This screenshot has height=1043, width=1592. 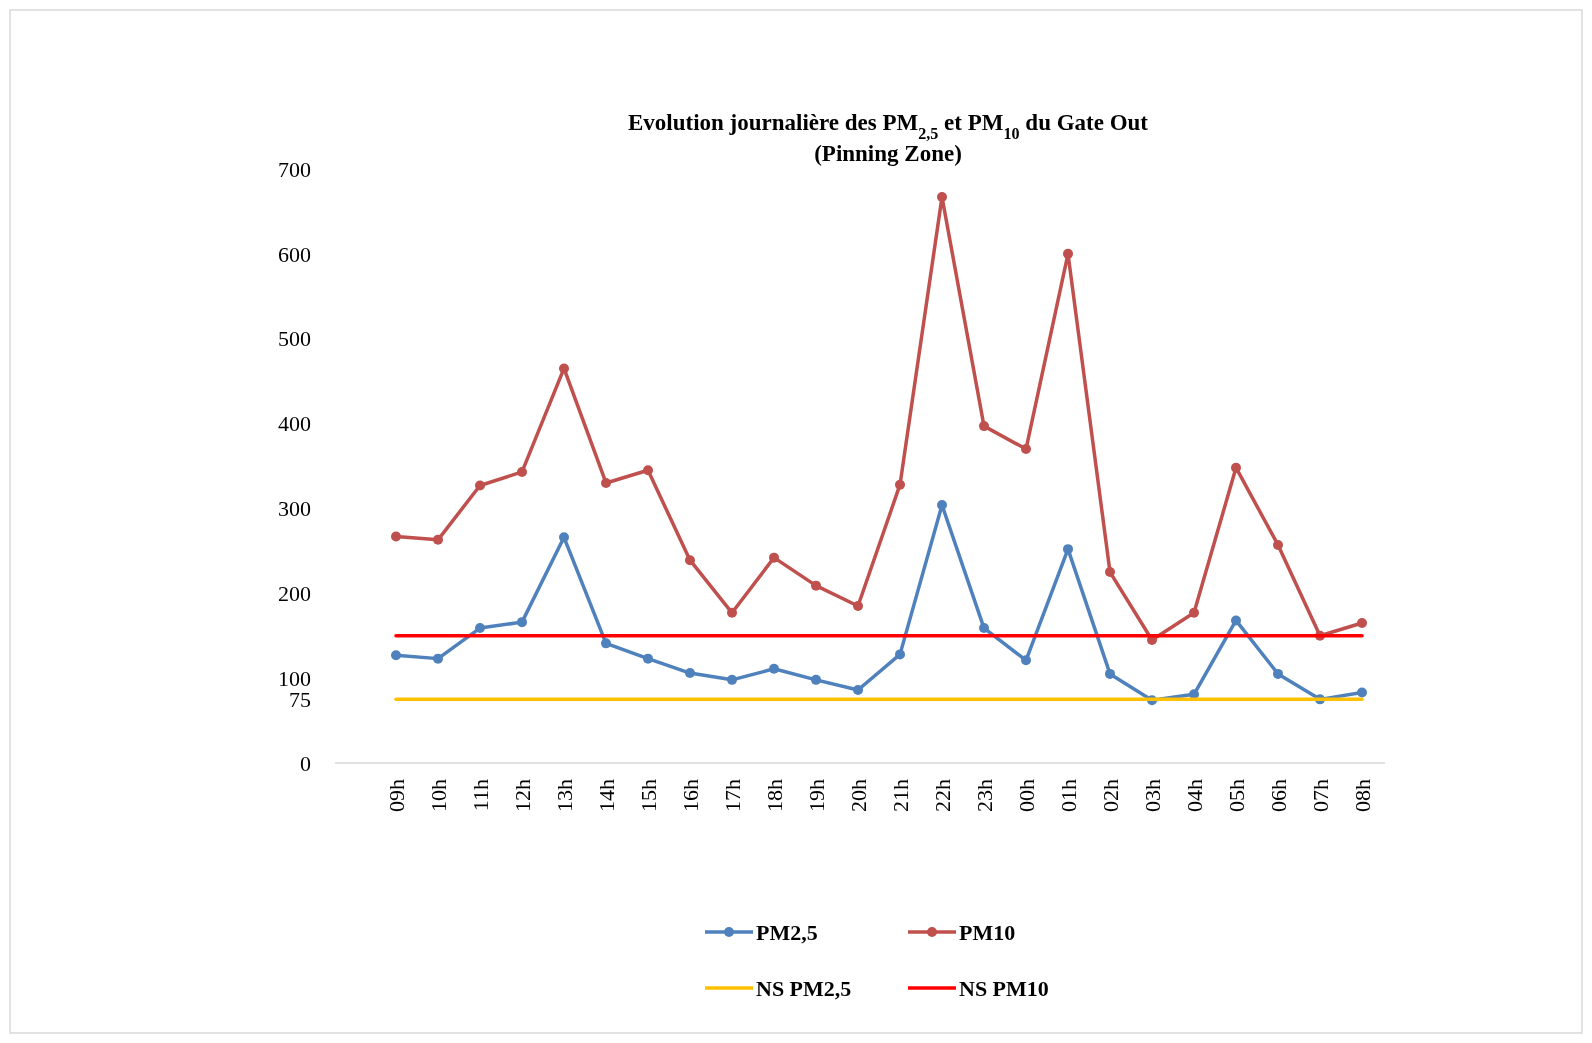 What do you see at coordinates (1110, 795) in the screenshot?
I see `x-tick-label: 02h` at bounding box center [1110, 795].